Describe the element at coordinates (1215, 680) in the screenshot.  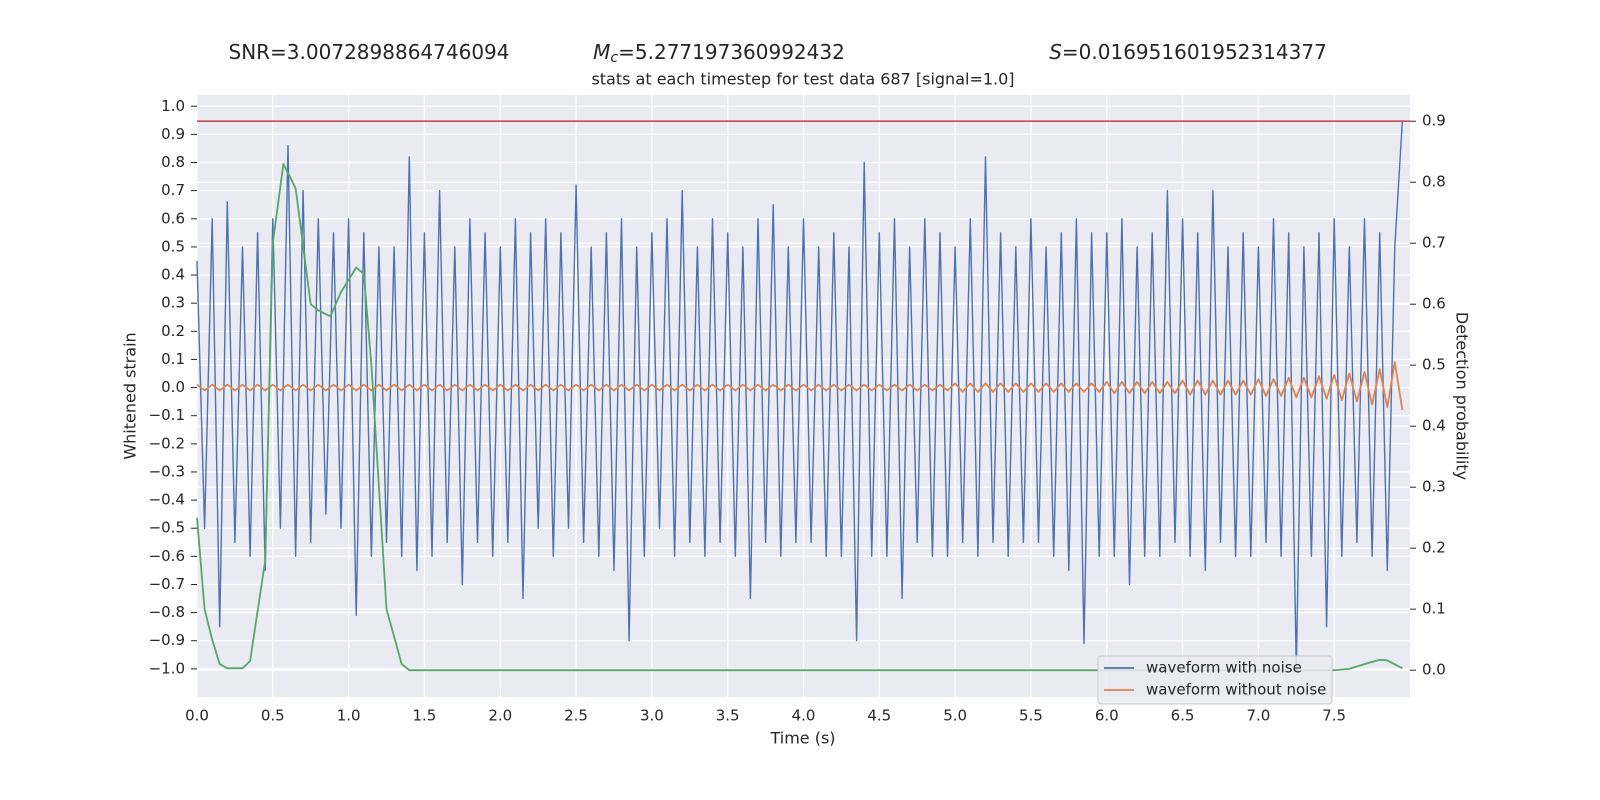
I see `legend-box` at that location.